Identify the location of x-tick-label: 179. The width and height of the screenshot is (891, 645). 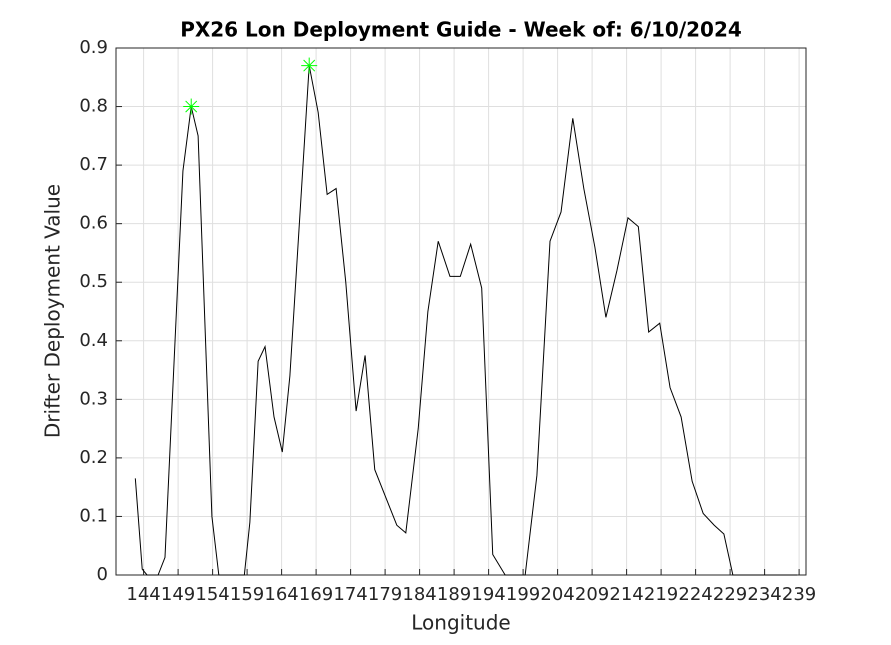
(385, 594).